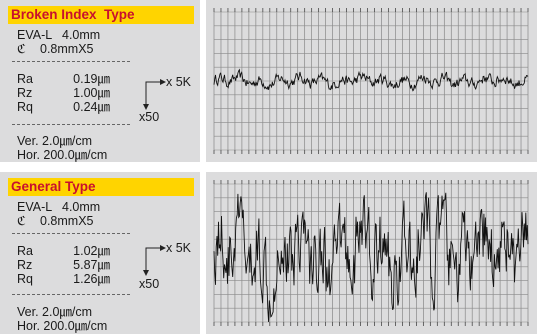 This screenshot has height=334, width=537. What do you see at coordinates (91, 265) in the screenshot?
I see `param-value-rz: 5.87㎛` at bounding box center [91, 265].